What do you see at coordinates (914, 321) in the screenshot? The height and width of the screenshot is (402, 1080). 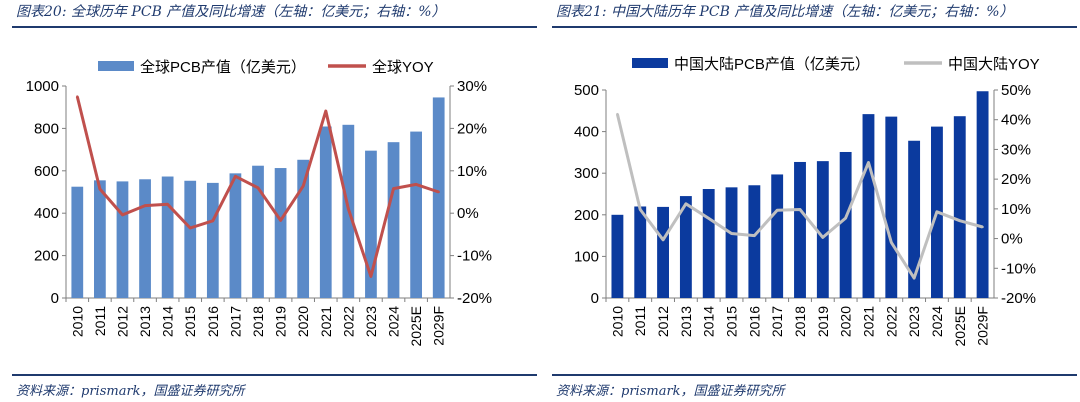 I see `x-tick-label: 2023` at bounding box center [914, 321].